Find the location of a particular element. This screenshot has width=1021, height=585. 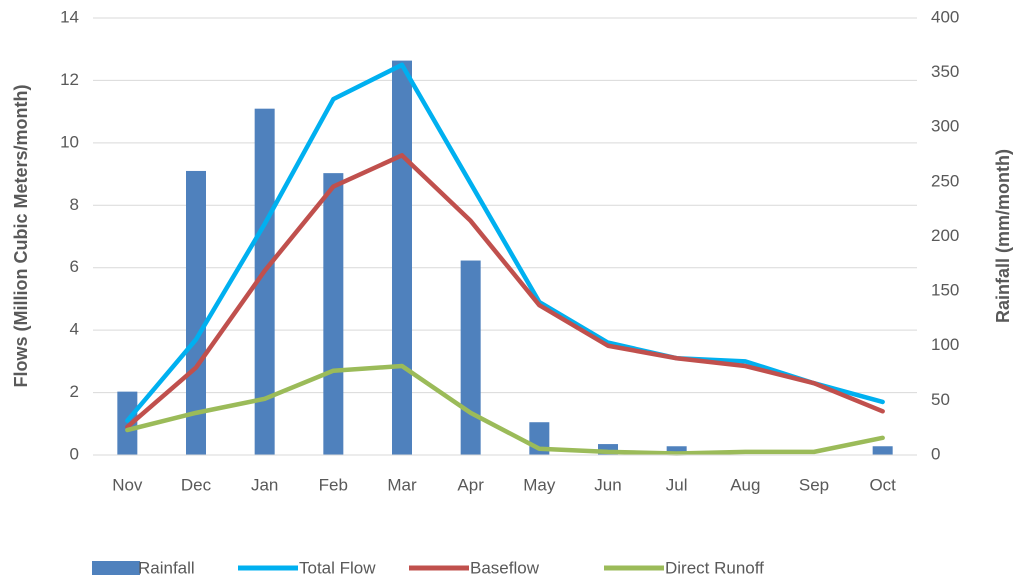

y-tick-label: 2 is located at coordinates (74, 391).